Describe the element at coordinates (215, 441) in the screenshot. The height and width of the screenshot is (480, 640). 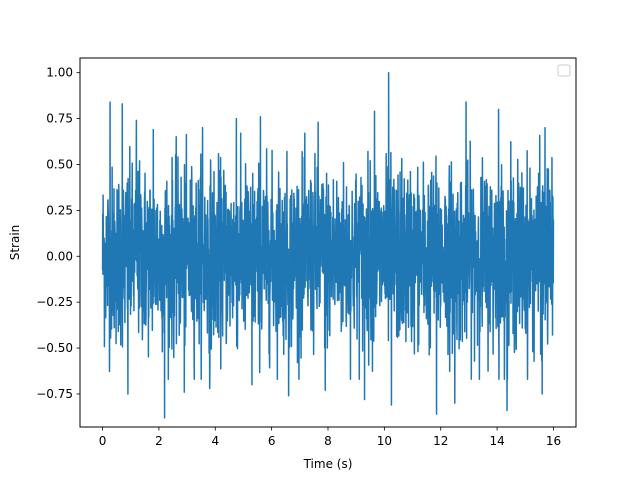
I see `x-tick-label: 4` at that location.